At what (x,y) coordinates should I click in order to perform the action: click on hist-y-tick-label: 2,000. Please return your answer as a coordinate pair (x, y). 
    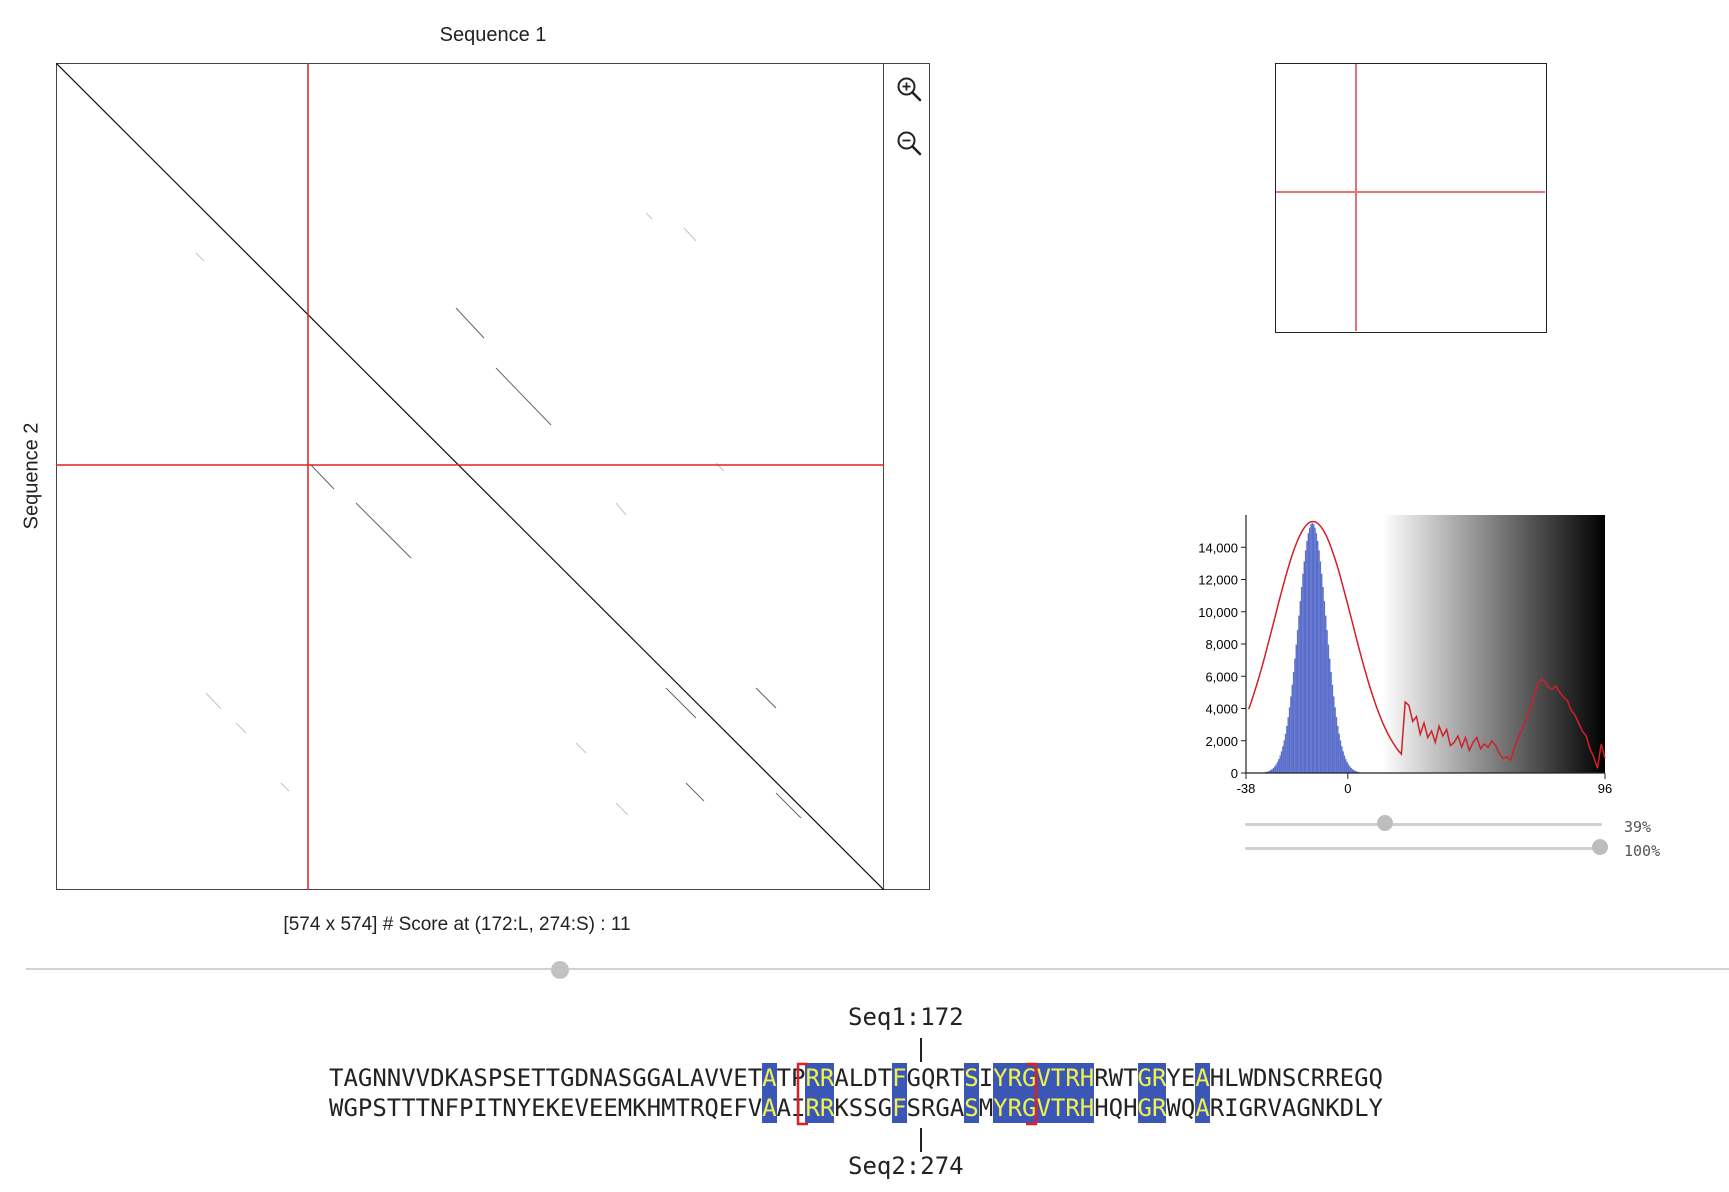
    Looking at the image, I should click on (1221, 741).